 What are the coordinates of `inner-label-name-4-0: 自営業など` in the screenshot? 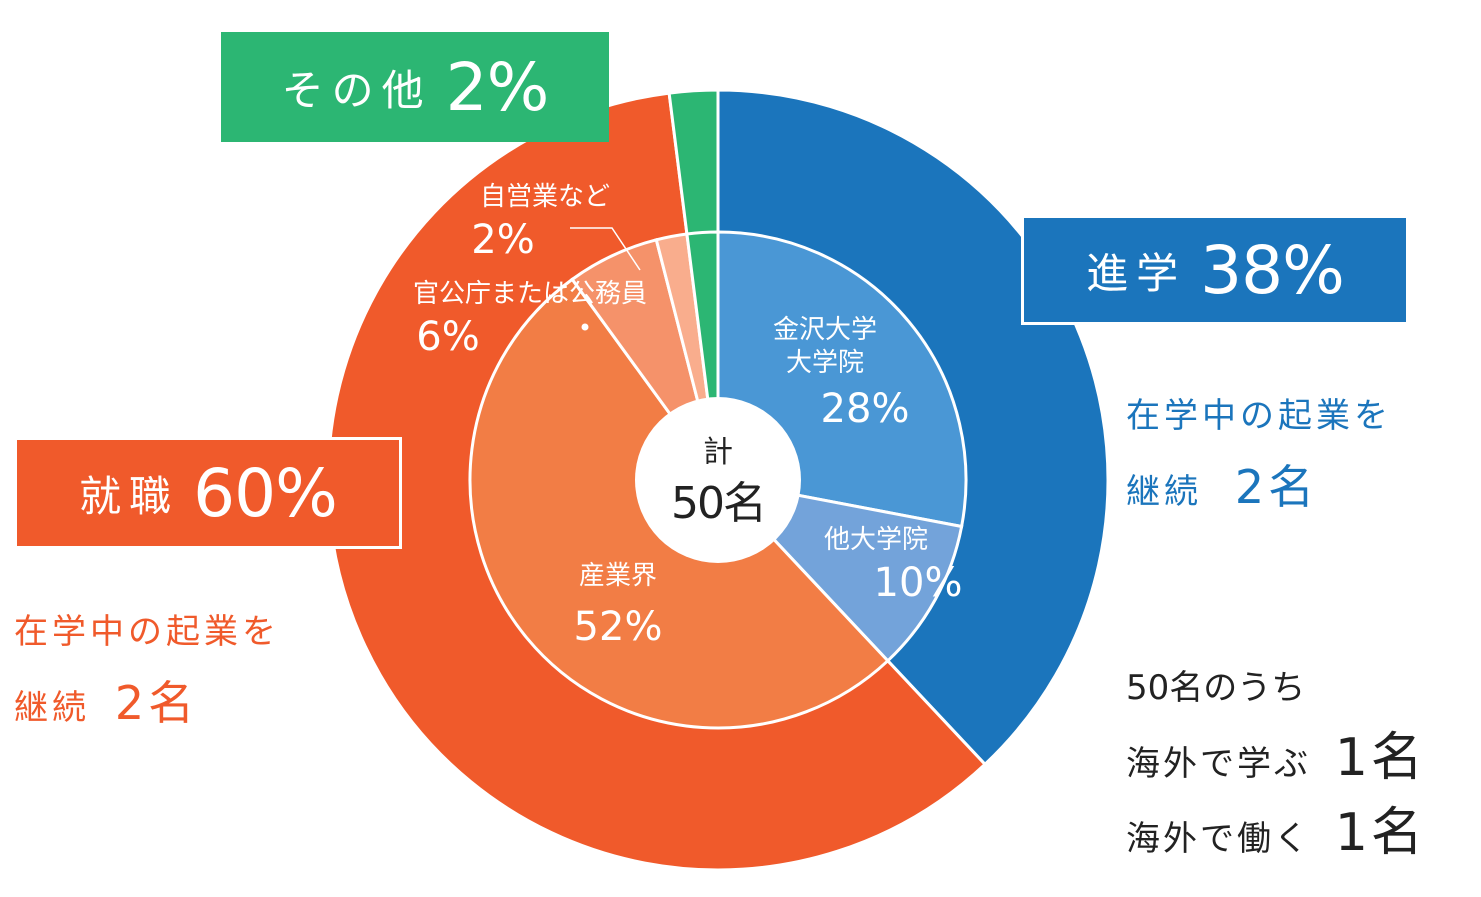 It's located at (545, 197).